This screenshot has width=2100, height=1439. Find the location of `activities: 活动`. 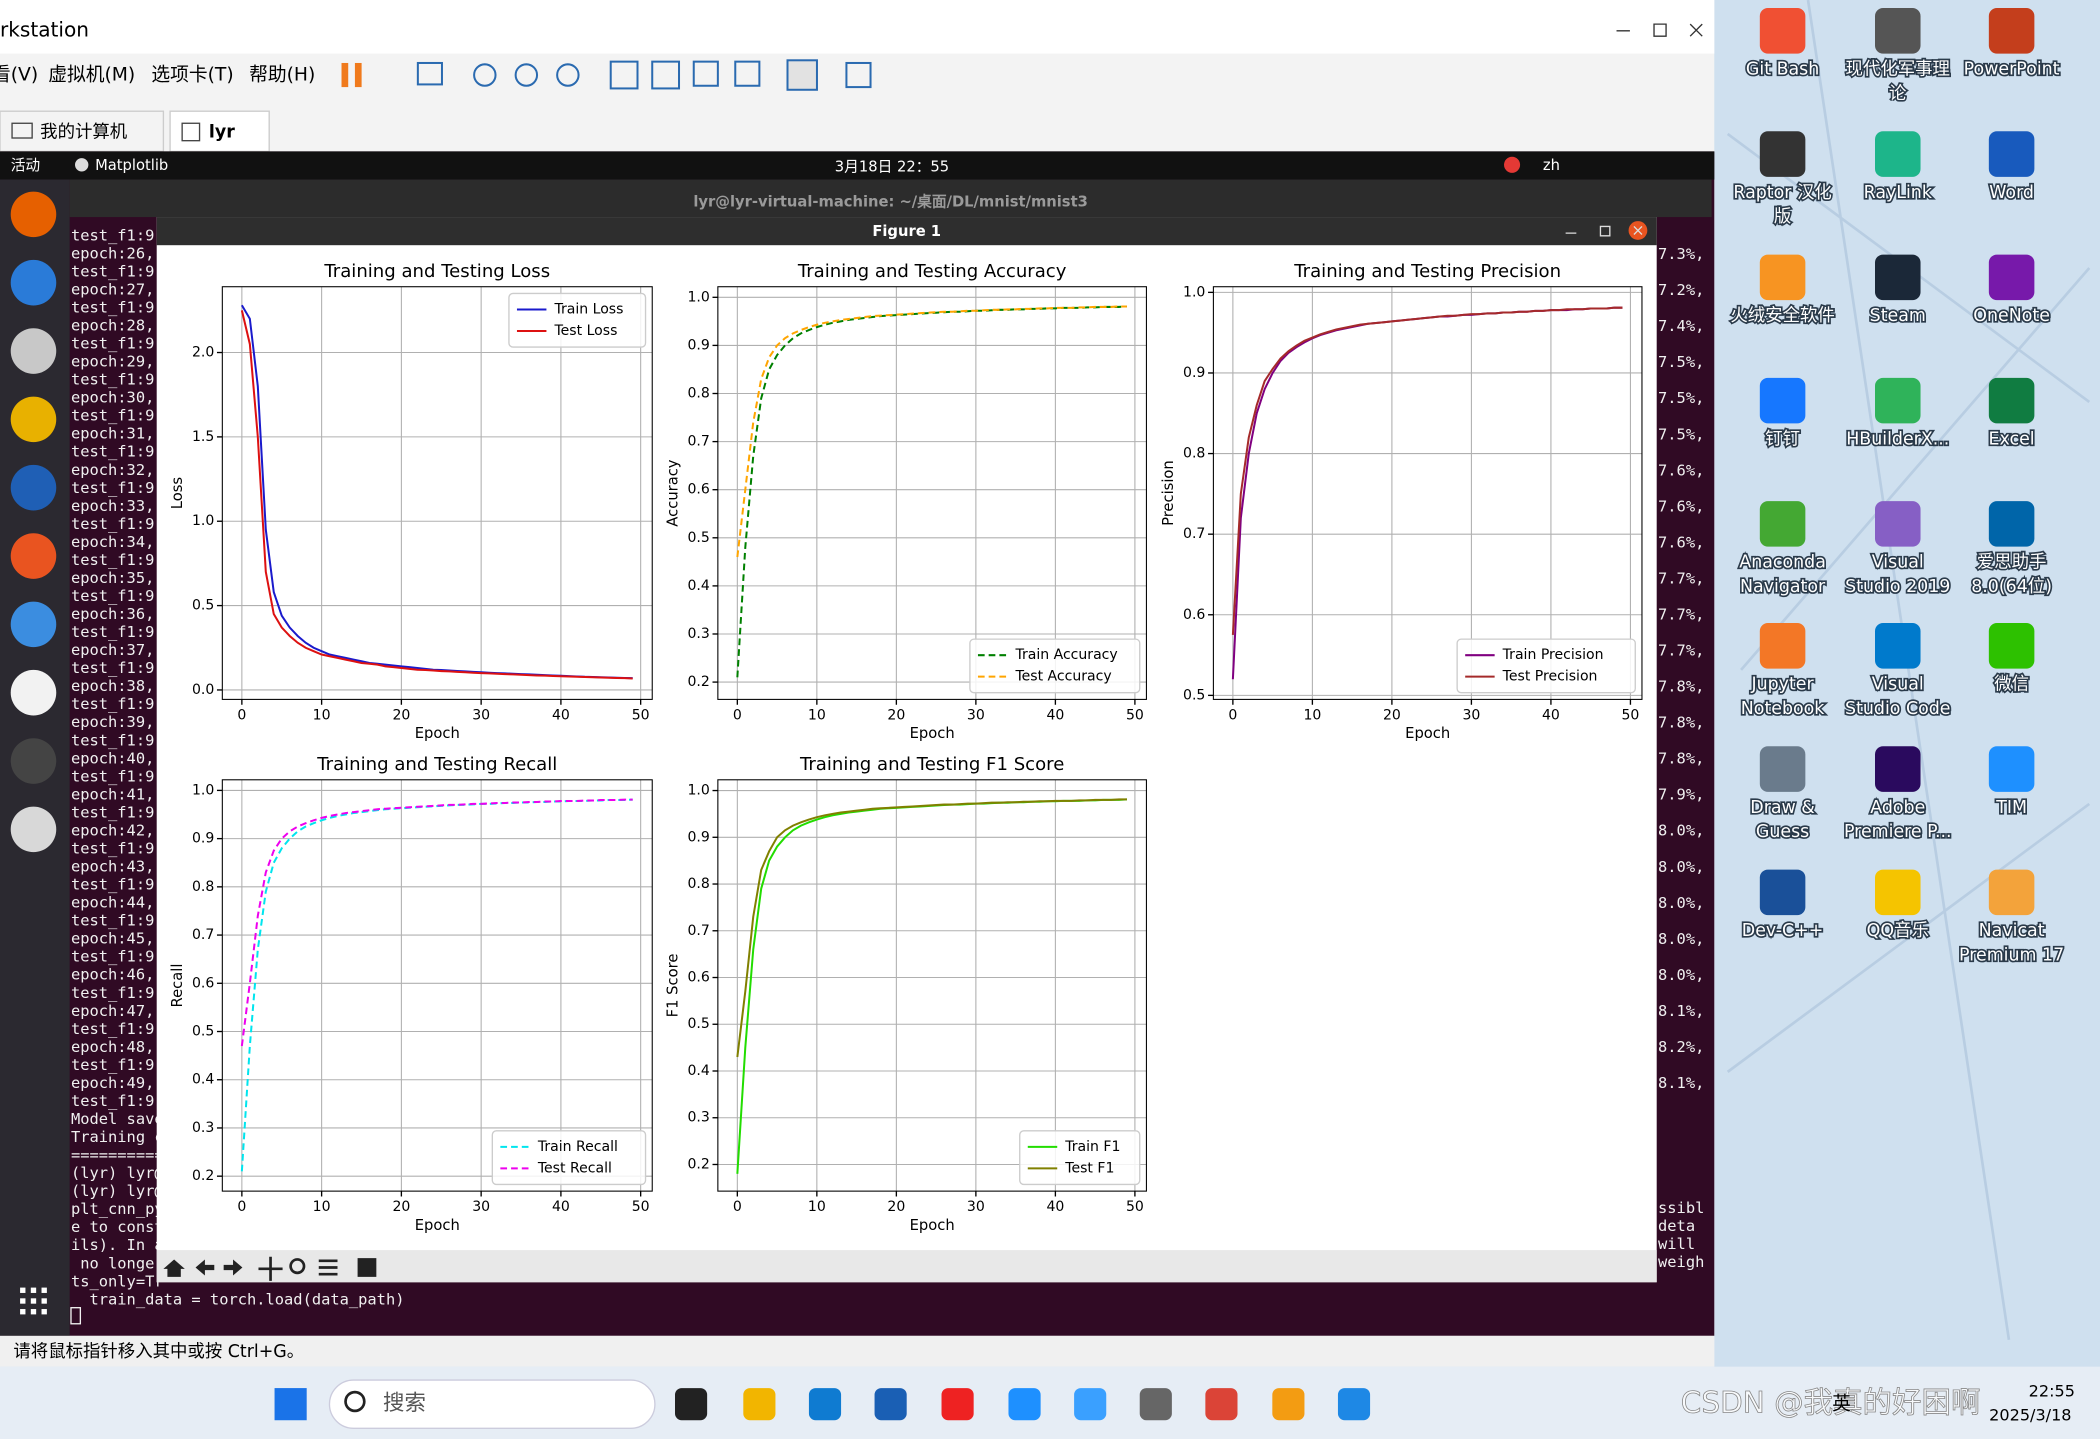

activities: 活动 is located at coordinates (25, 165).